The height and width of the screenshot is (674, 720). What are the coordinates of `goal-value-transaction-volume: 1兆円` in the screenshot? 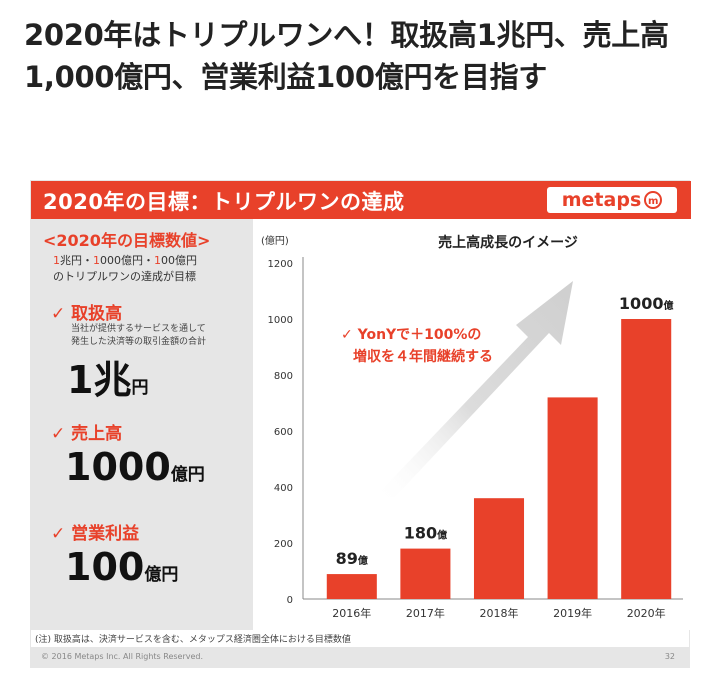 It's located at (108, 380).